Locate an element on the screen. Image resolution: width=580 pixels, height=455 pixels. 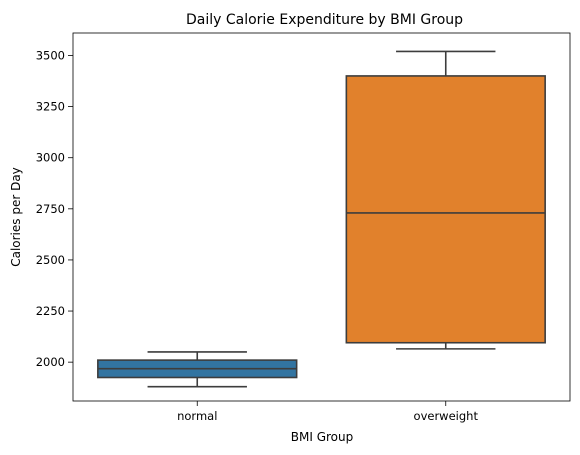
x-tick-label: overweight is located at coordinates (446, 416).